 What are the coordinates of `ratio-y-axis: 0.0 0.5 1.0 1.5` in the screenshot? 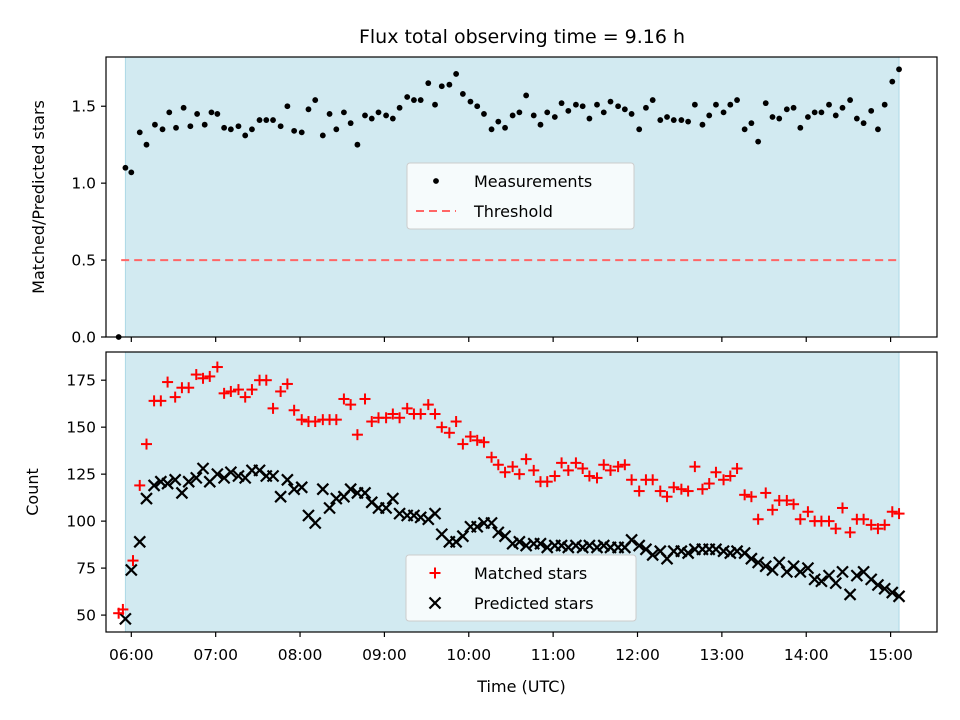 It's located at (88, 222).